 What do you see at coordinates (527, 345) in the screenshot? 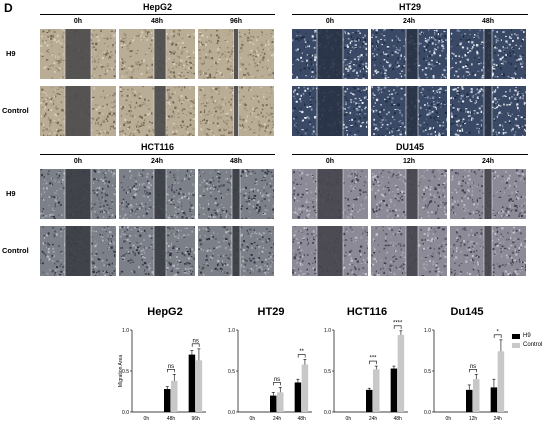
I see `legend-entry: Control` at bounding box center [527, 345].